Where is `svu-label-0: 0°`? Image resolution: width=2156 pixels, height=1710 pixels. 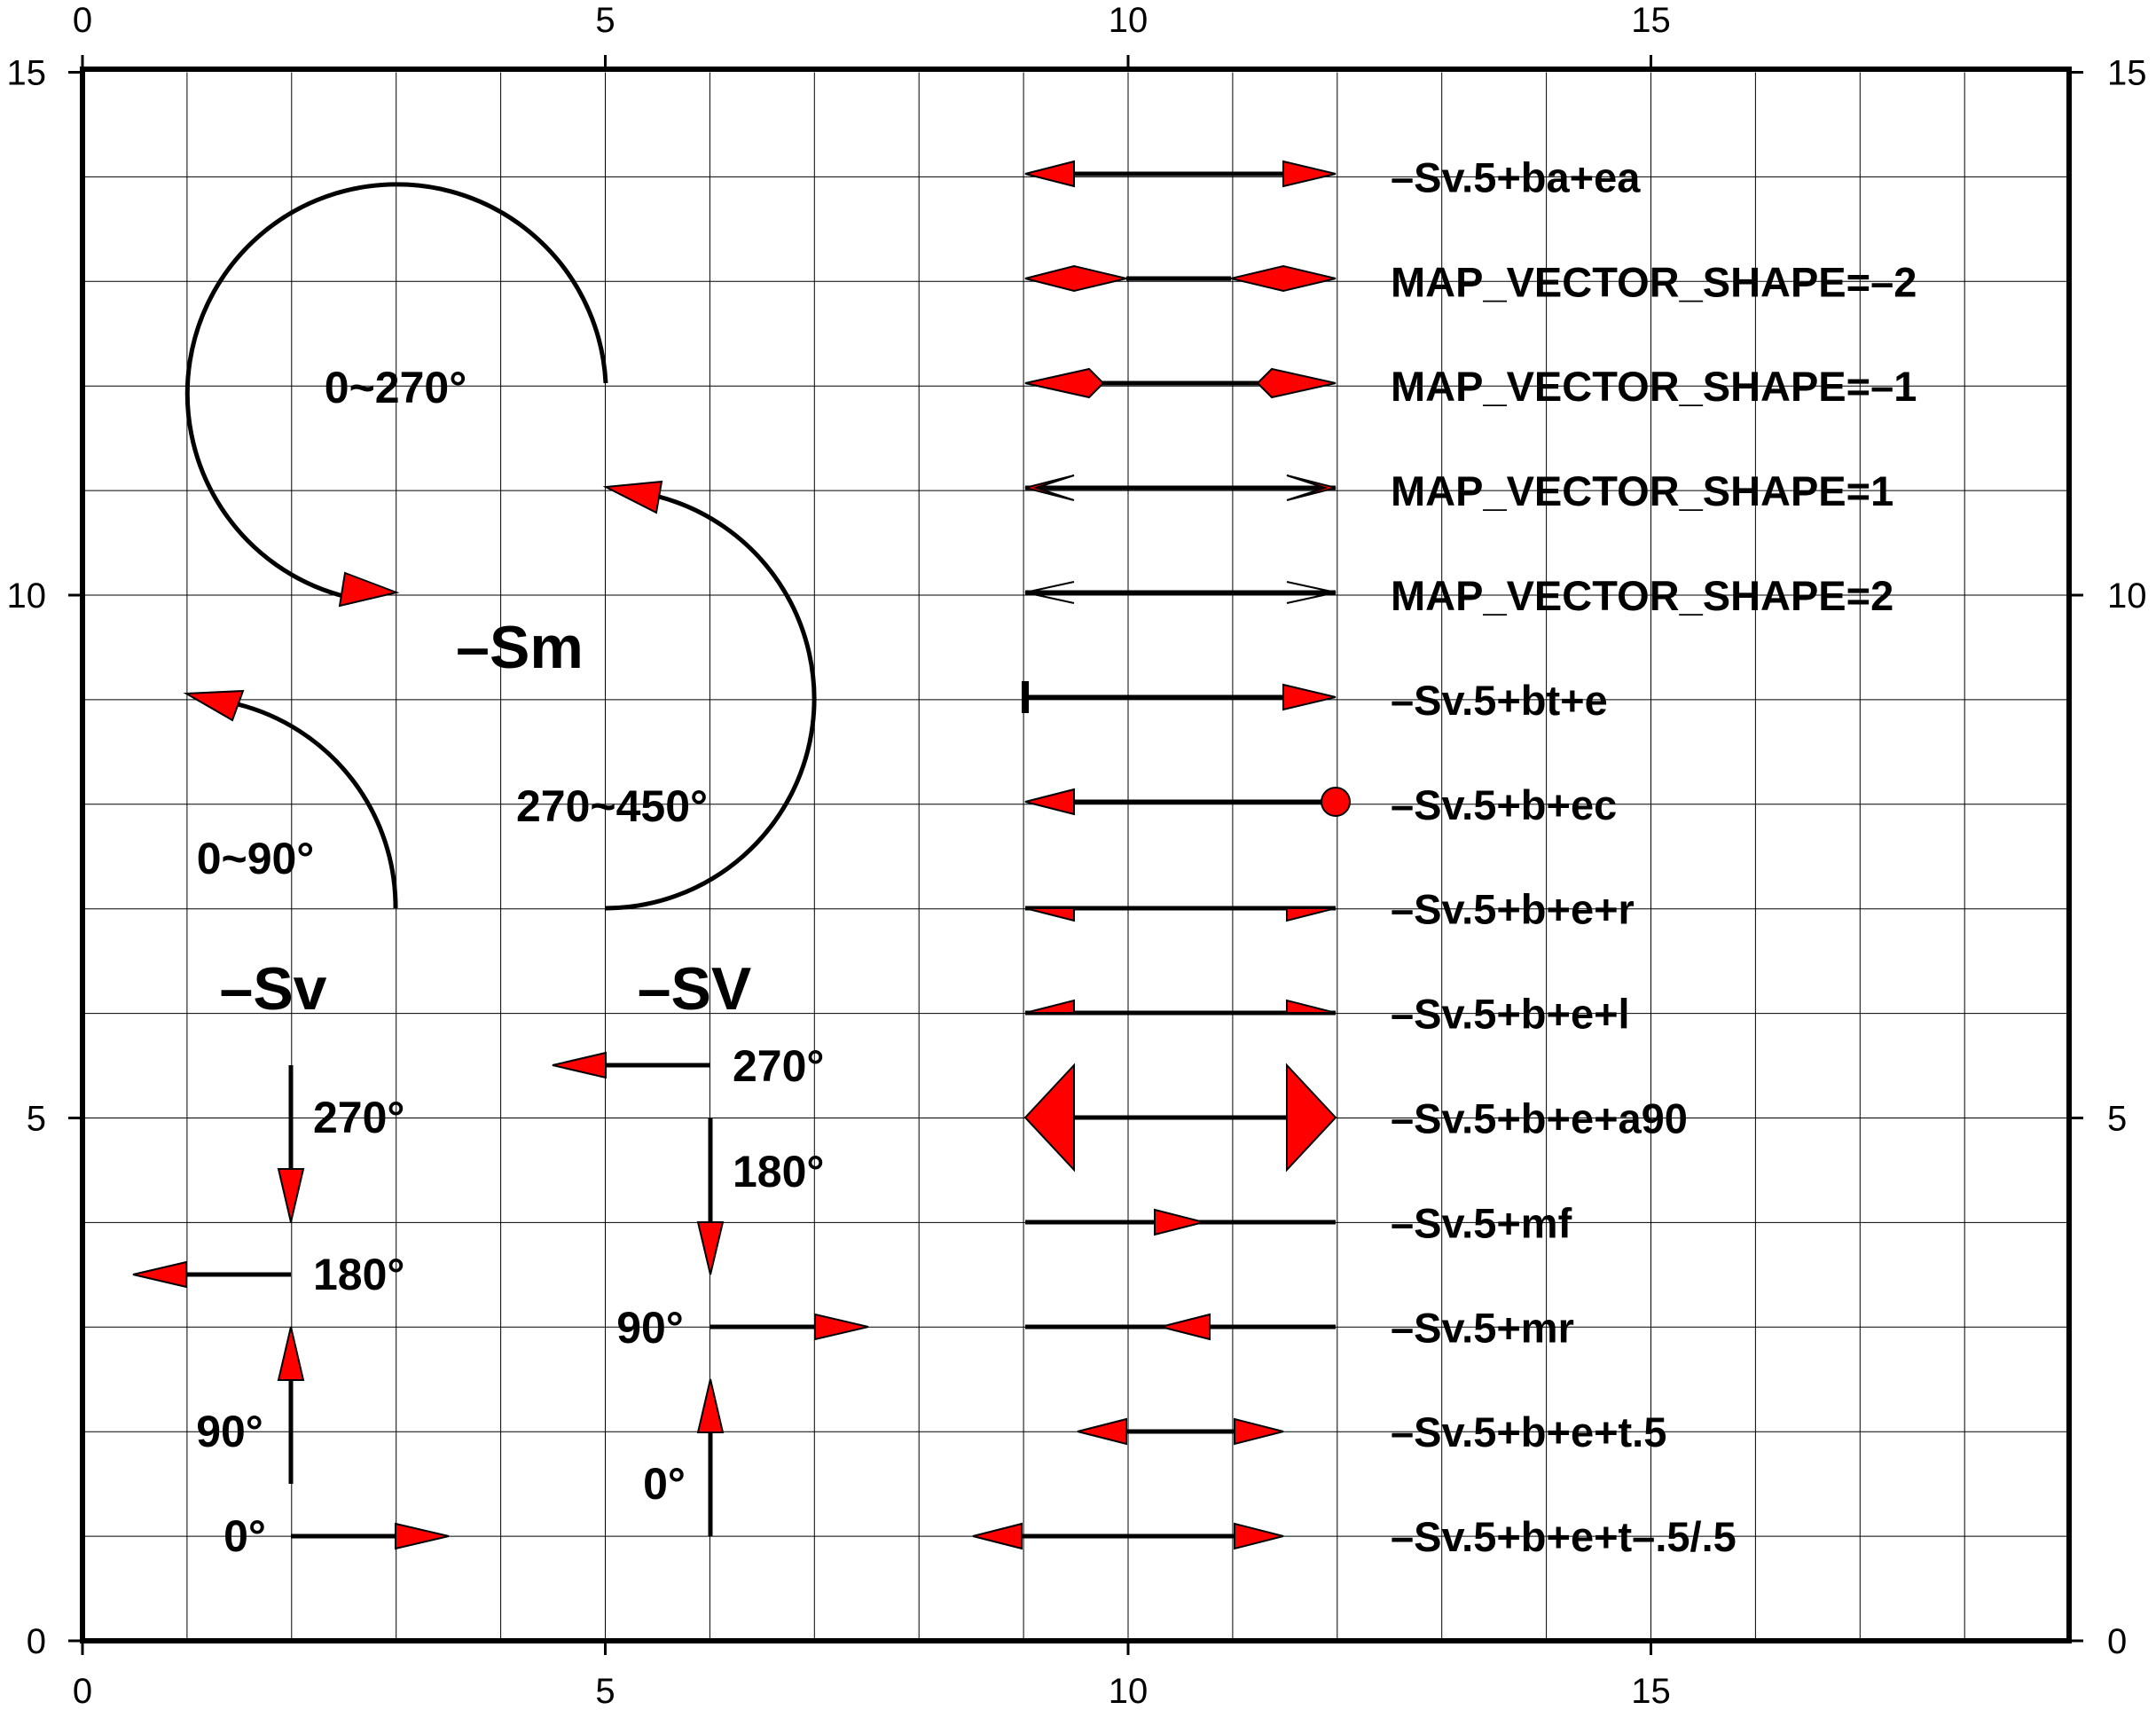 svu-label-0: 0° is located at coordinates (664, 1484).